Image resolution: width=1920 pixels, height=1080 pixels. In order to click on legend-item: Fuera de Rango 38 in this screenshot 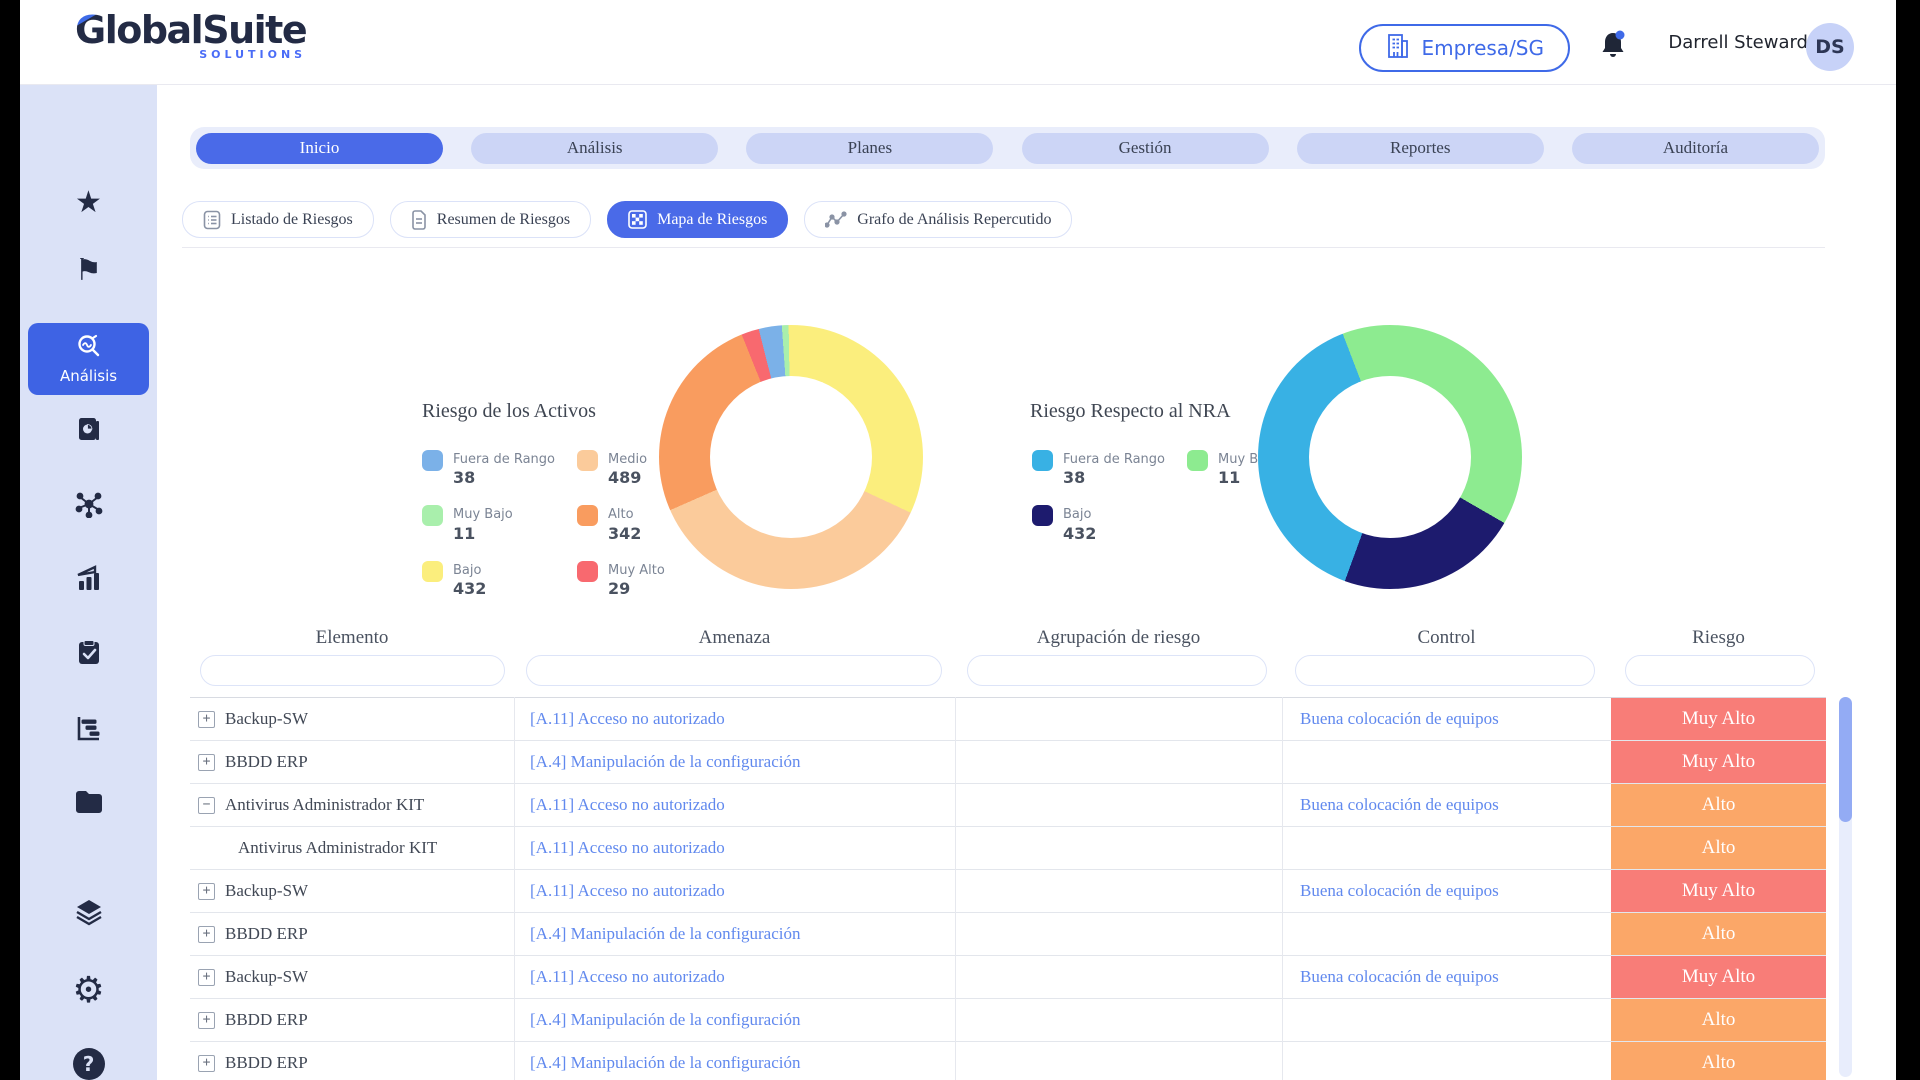, I will do `click(1098, 467)`.